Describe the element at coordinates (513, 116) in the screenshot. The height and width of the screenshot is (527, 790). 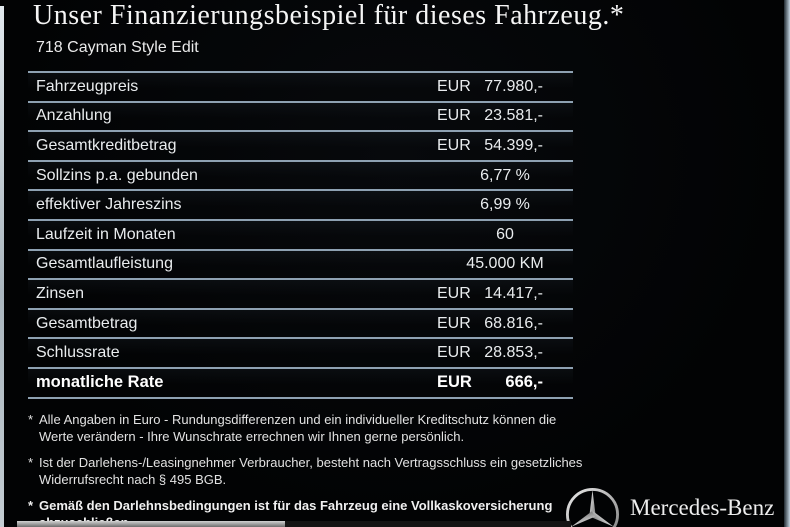
I see `row-amount: 23.581,-` at that location.